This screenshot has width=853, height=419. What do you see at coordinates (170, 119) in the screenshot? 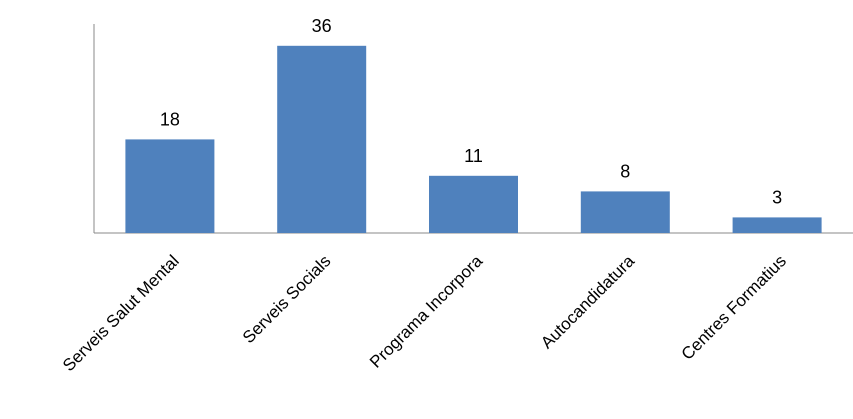
I see `value-label-0: 18` at bounding box center [170, 119].